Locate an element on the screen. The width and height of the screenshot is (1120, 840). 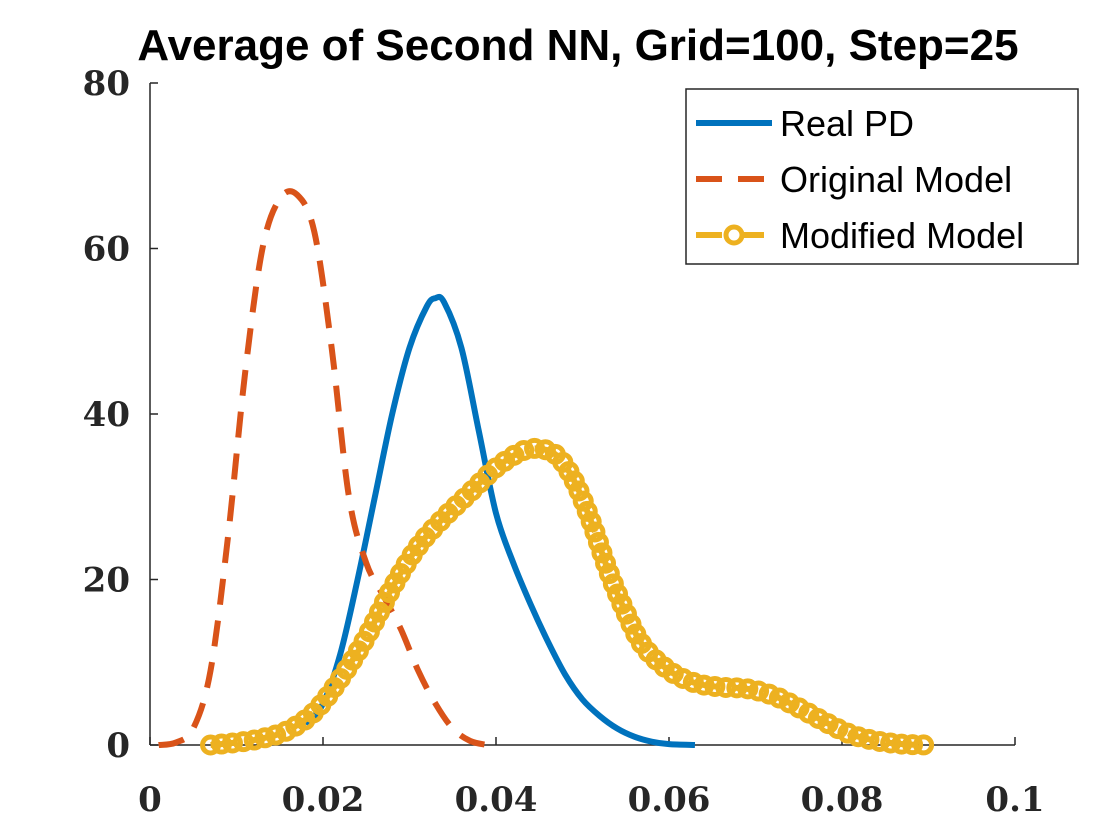
legend-label: Original Model is located at coordinates (896, 179).